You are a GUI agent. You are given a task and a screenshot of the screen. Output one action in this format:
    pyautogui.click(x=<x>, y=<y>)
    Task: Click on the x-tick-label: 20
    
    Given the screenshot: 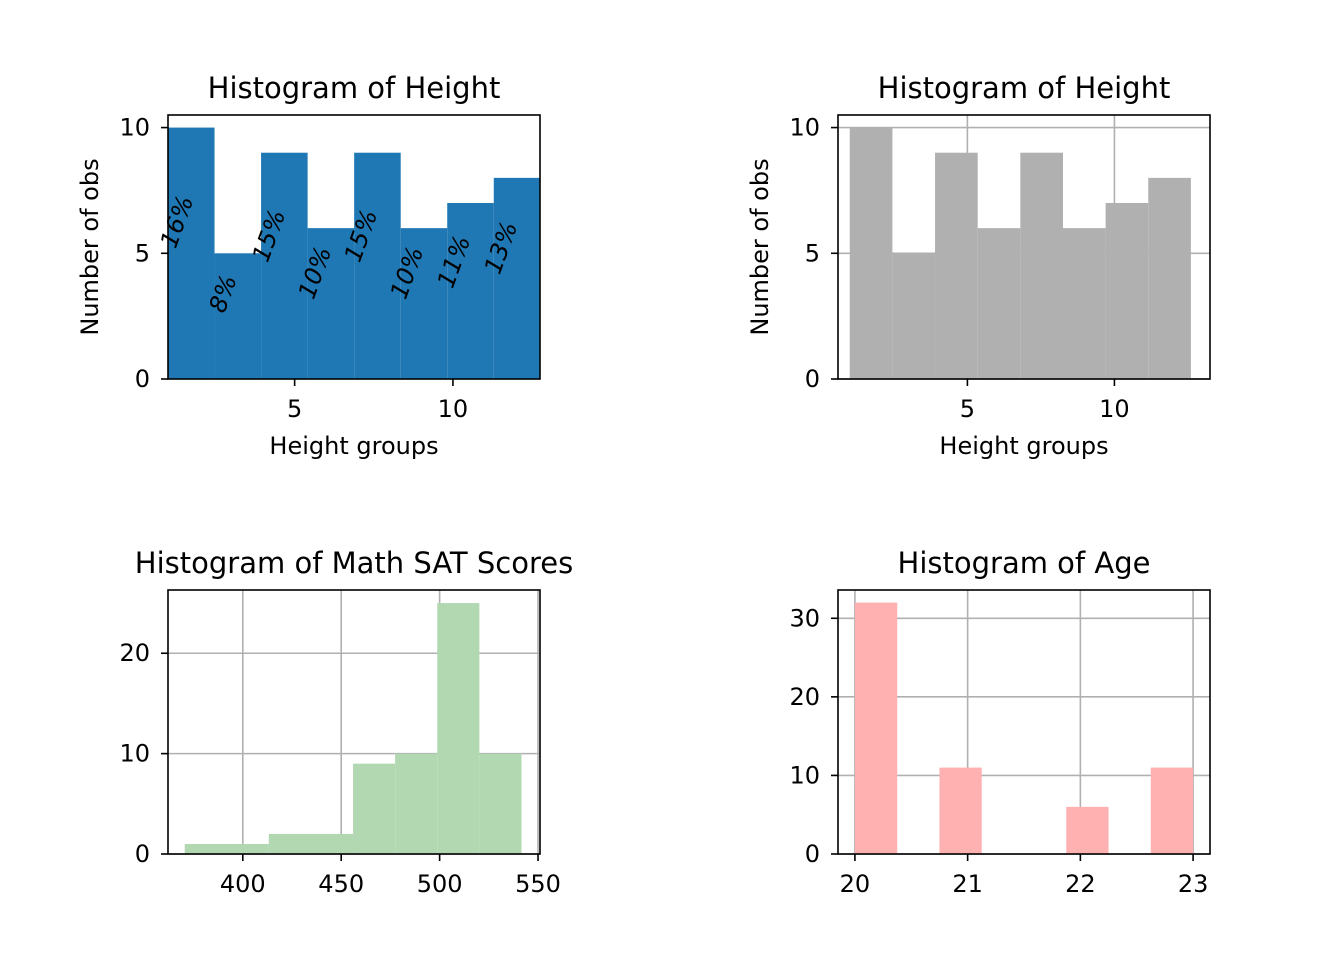 What is the action you would take?
    pyautogui.click(x=855, y=884)
    